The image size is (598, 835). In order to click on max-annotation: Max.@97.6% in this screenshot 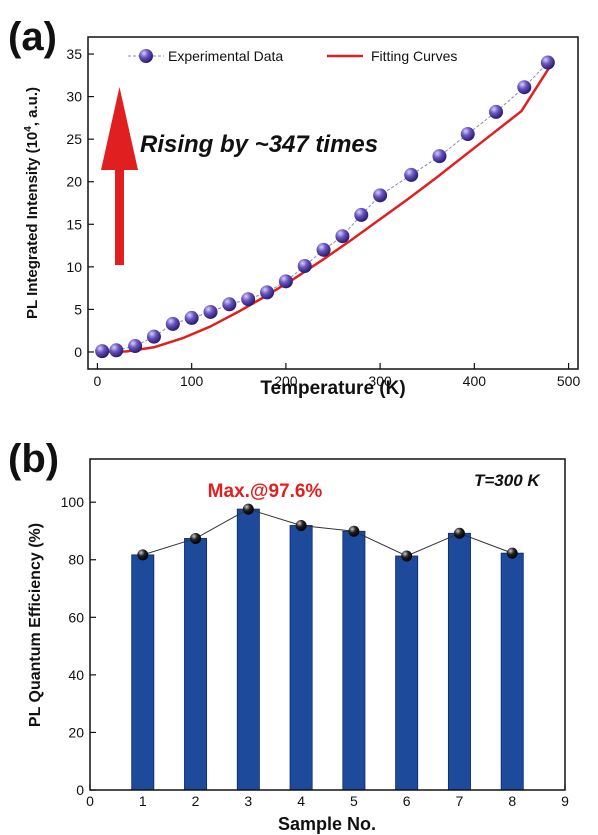, I will do `click(265, 491)`.